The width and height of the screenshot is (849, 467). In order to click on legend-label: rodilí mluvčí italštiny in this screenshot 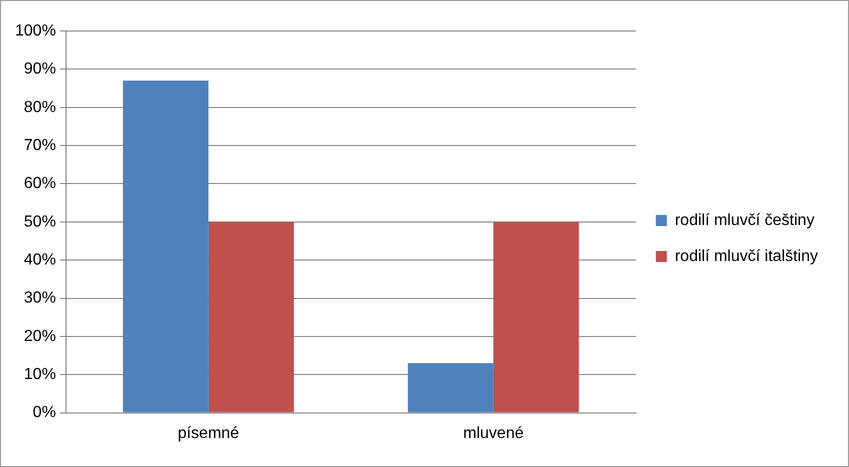, I will do `click(746, 256)`.